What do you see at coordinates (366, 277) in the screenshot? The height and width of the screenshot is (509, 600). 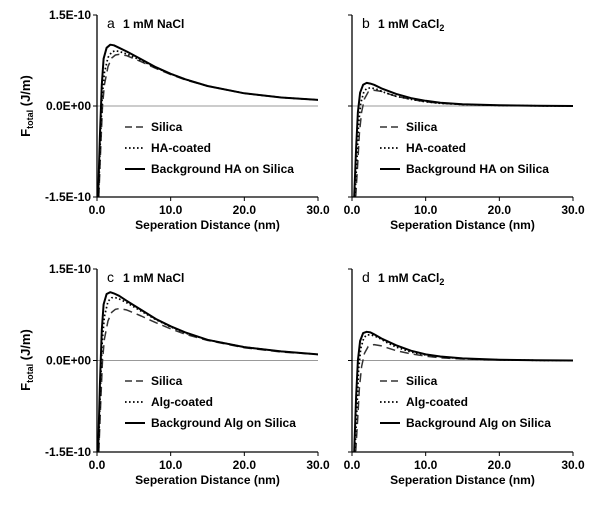 I see `panel-letter: d` at bounding box center [366, 277].